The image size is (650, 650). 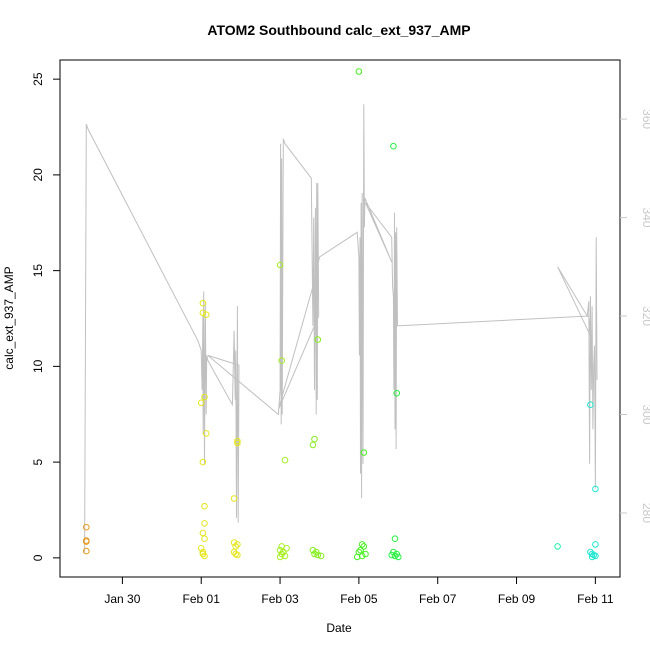 I want to click on y-axis: 0 5 10 15 20 25, so click(x=45, y=316).